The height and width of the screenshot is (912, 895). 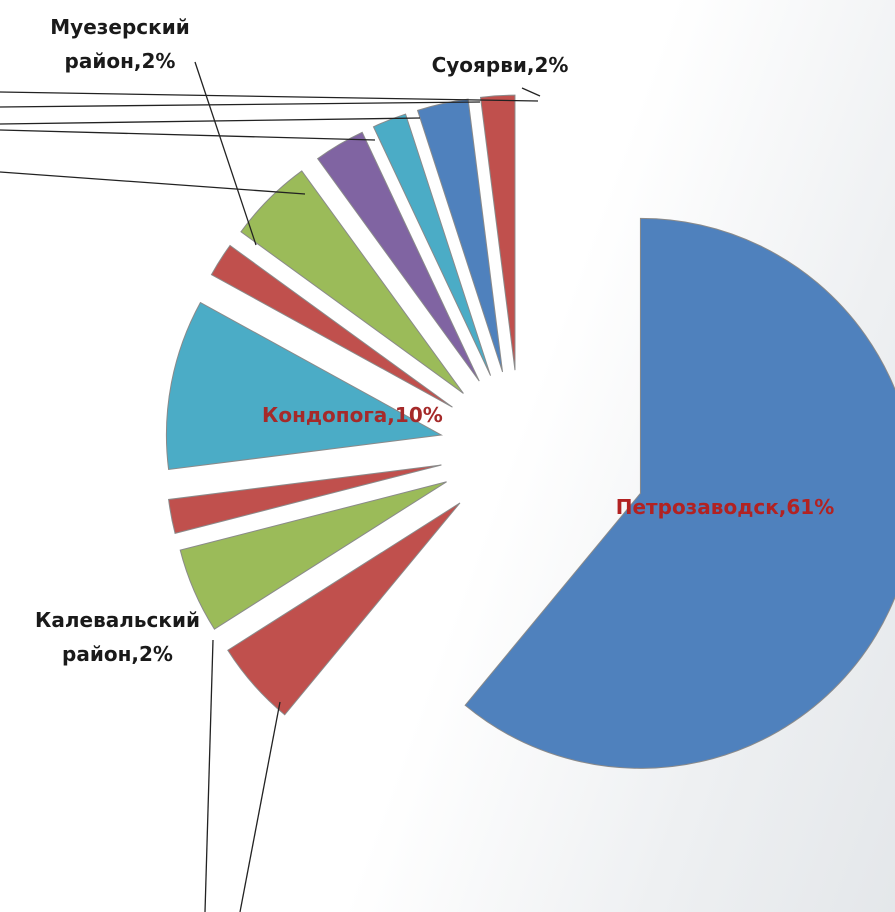 I want to click on data-label: Кондопога,10%, so click(x=352, y=415).